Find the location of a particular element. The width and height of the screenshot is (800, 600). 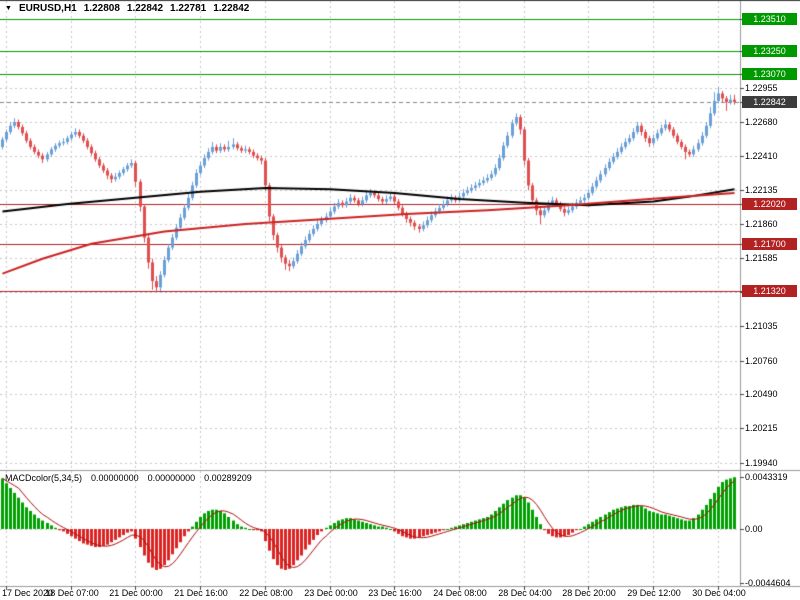

indicator-name-label: MACDcolor(5,34,5) is located at coordinates (44, 478).